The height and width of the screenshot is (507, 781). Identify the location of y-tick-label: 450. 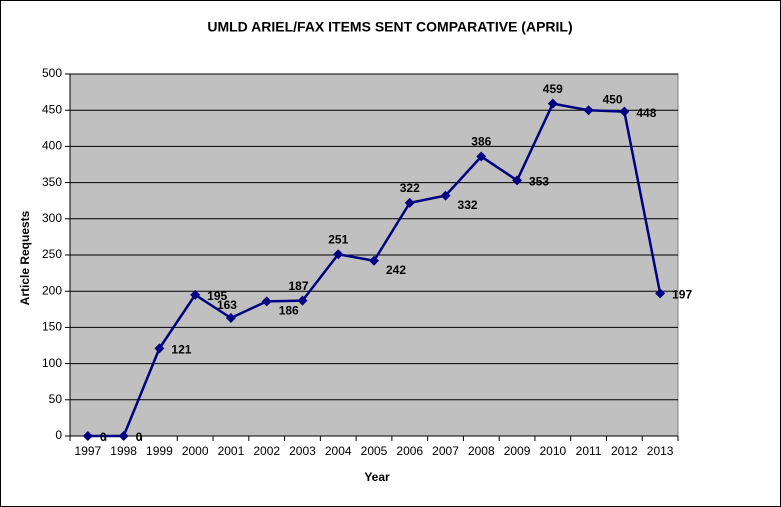
(52, 109).